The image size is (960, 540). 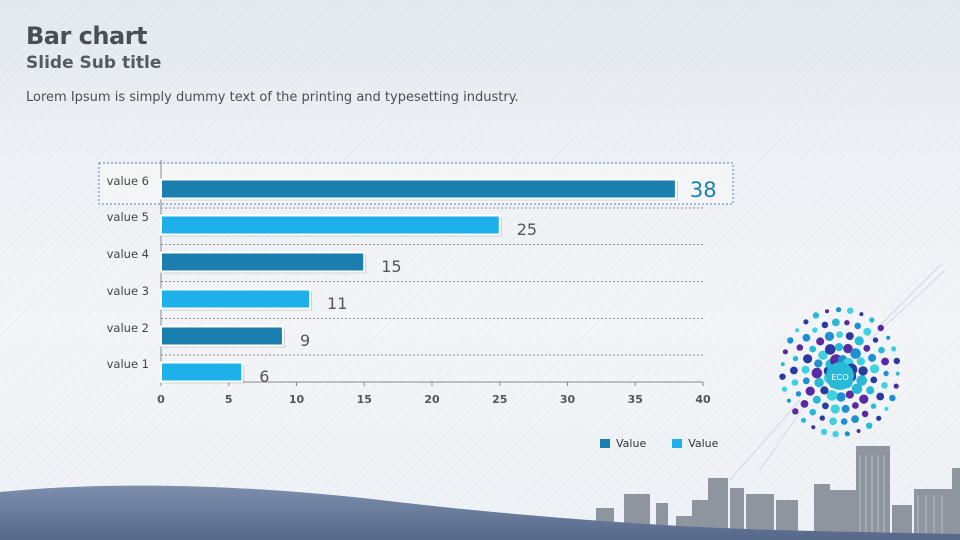 I want to click on legend-item-2: Value, so click(x=695, y=443).